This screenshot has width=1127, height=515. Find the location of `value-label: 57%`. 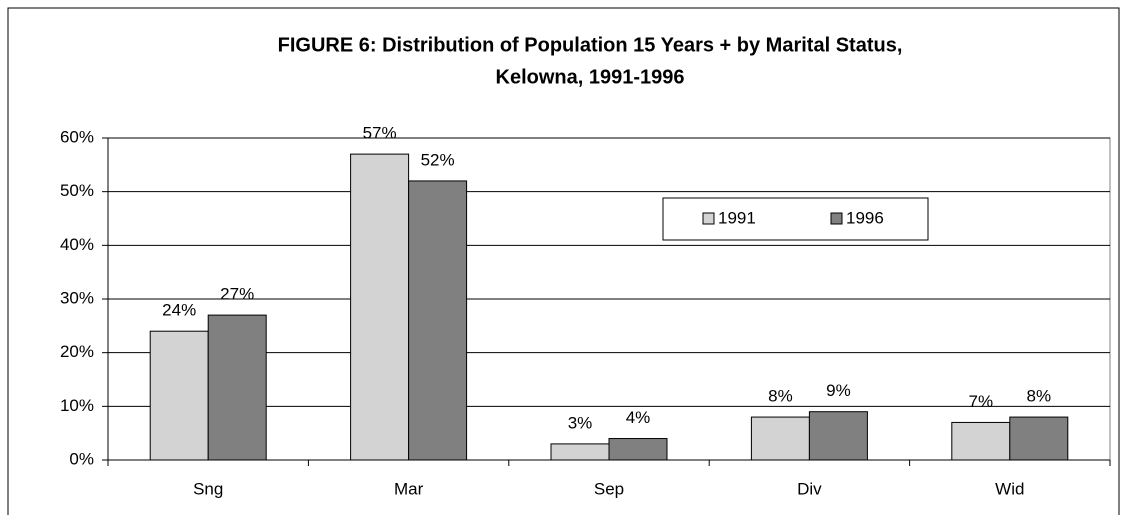

value-label: 57% is located at coordinates (380, 133).